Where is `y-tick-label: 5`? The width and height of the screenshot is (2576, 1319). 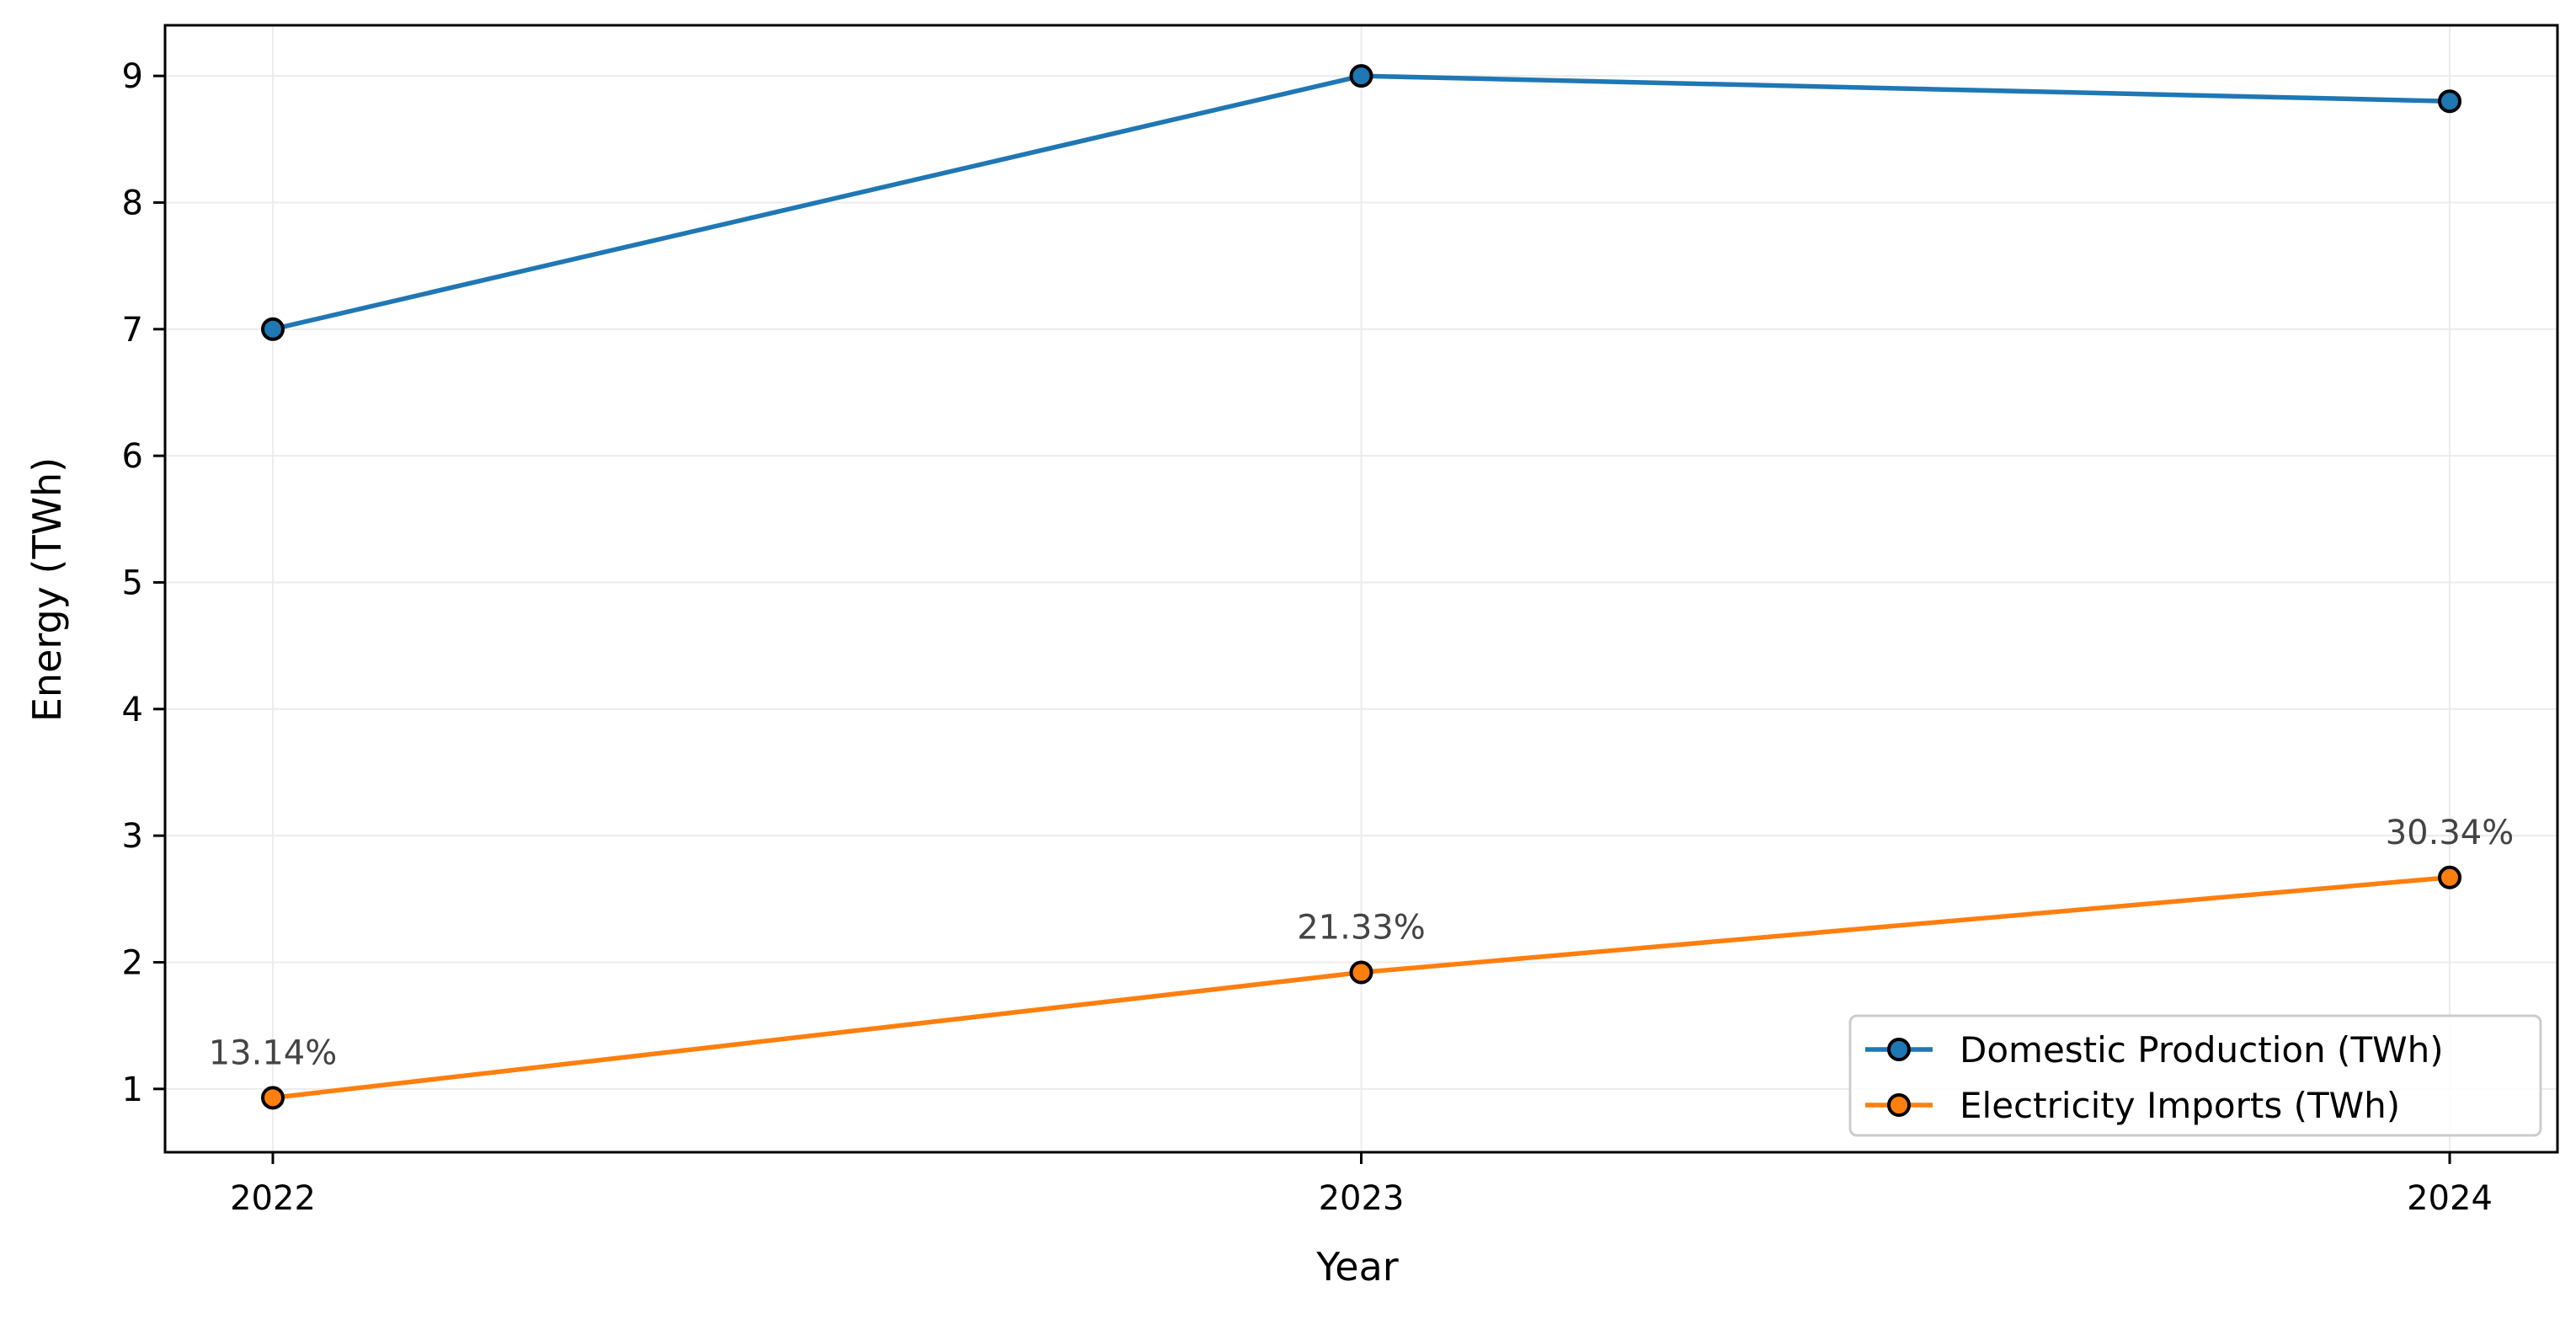 y-tick-label: 5 is located at coordinates (132, 582).